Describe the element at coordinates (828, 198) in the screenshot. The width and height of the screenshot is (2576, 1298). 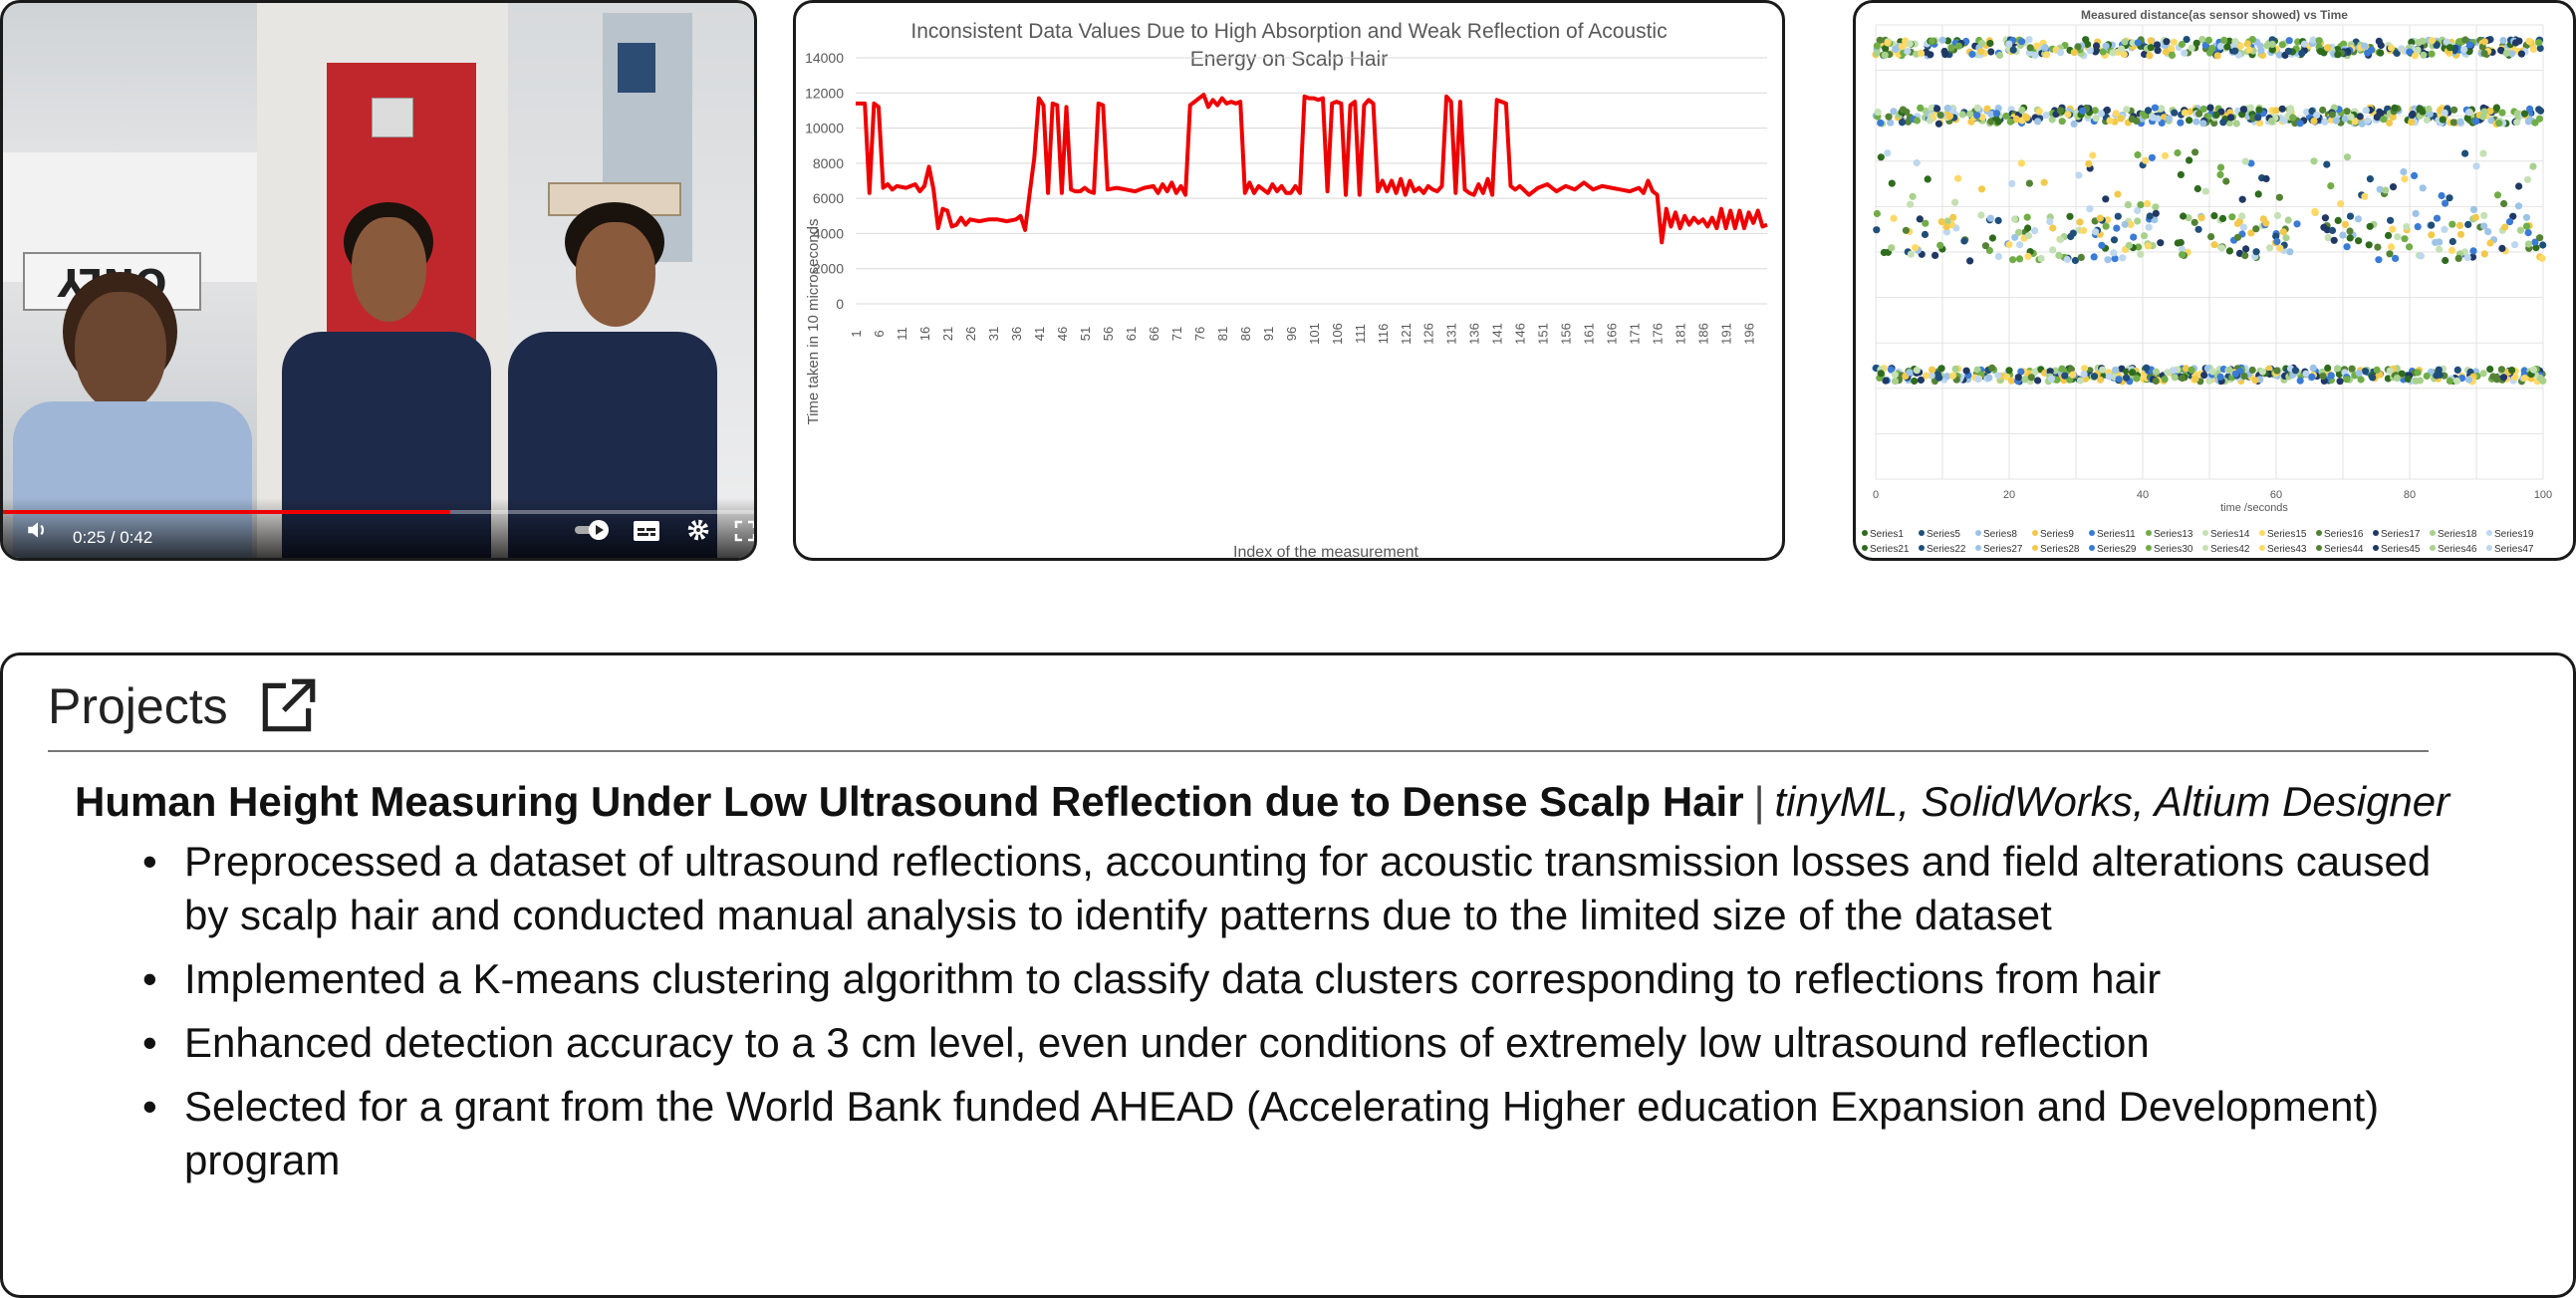
I see `y-tick-label: 6000` at that location.